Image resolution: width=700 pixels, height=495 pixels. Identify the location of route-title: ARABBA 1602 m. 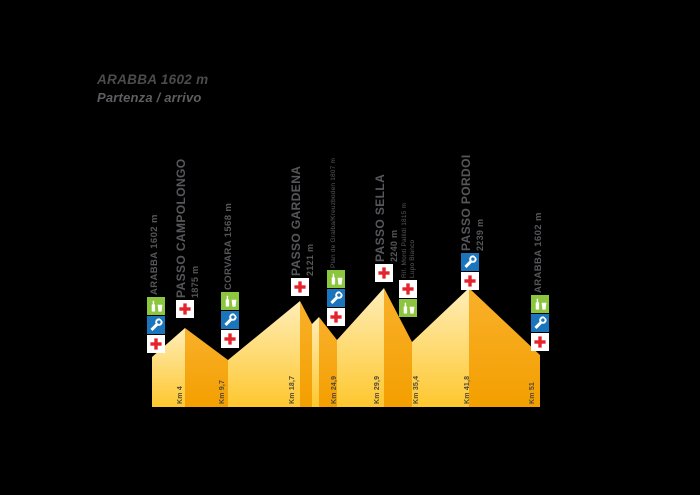
(153, 79).